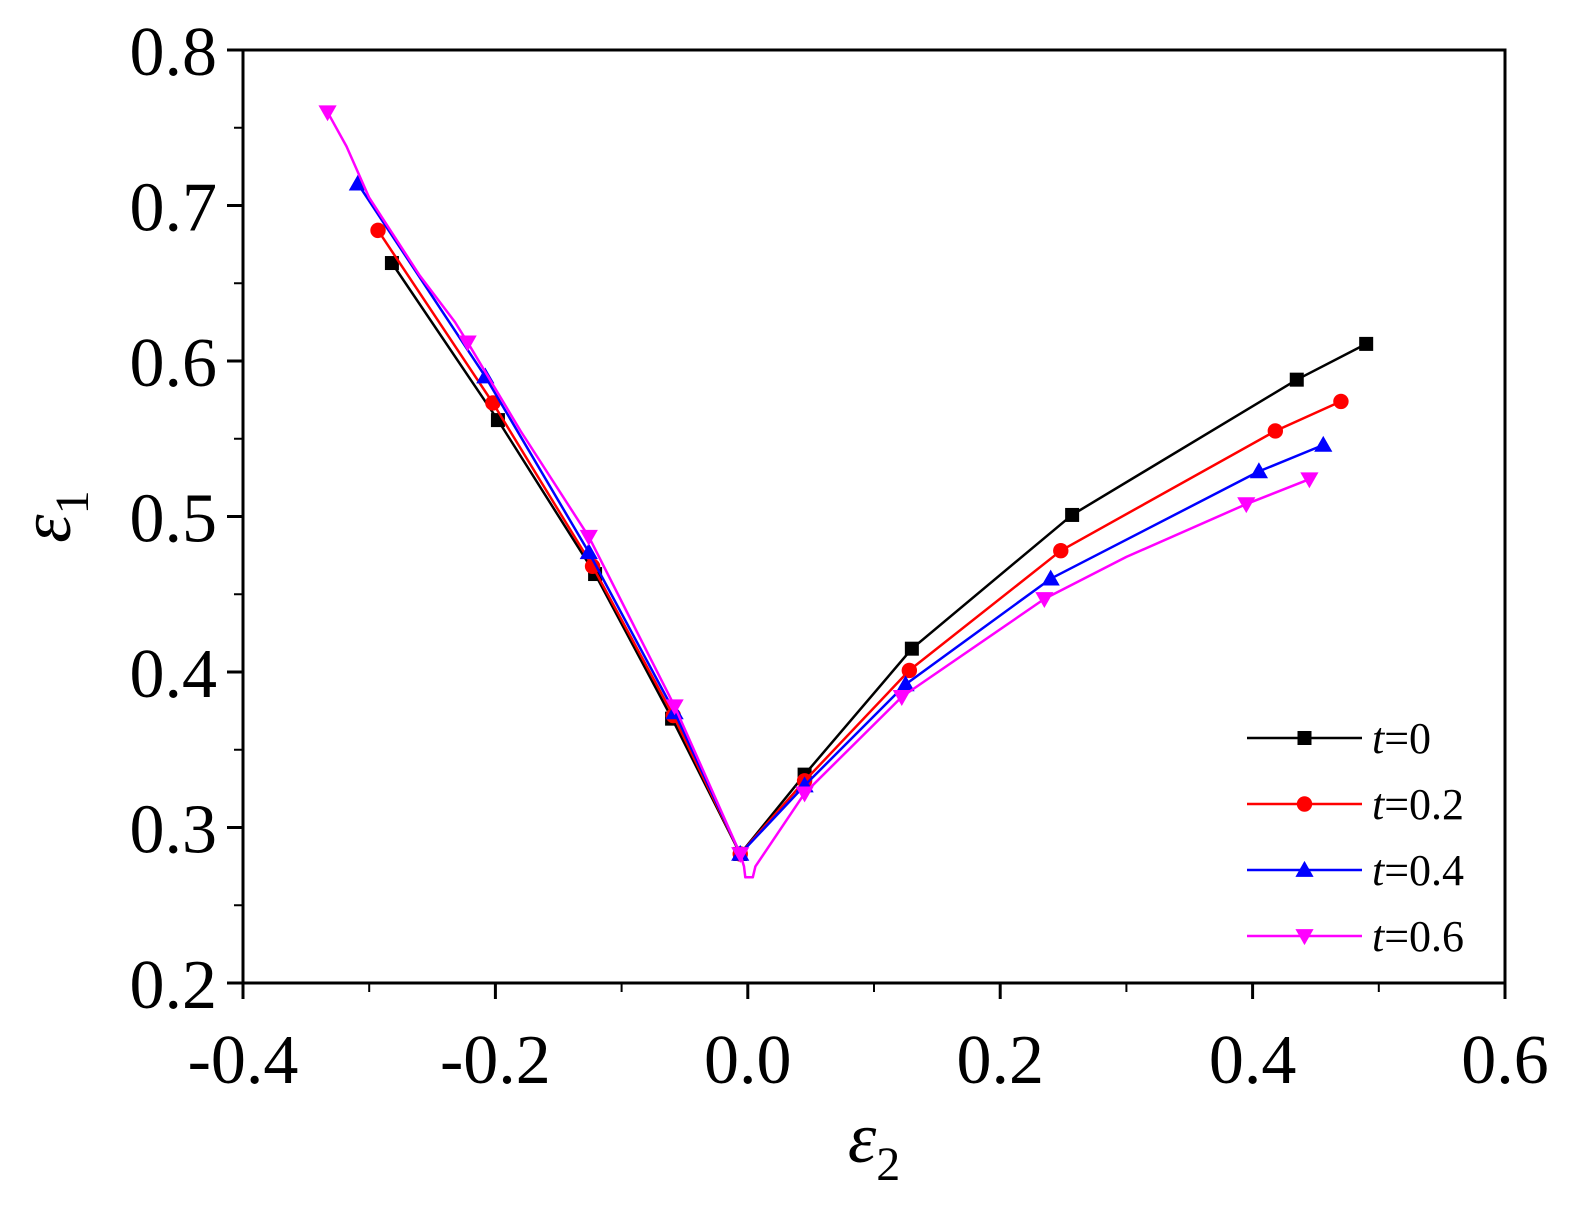 This screenshot has width=1585, height=1217. Describe the element at coordinates (1505, 1060) in the screenshot. I see `x-tick-label: 0.6` at that location.